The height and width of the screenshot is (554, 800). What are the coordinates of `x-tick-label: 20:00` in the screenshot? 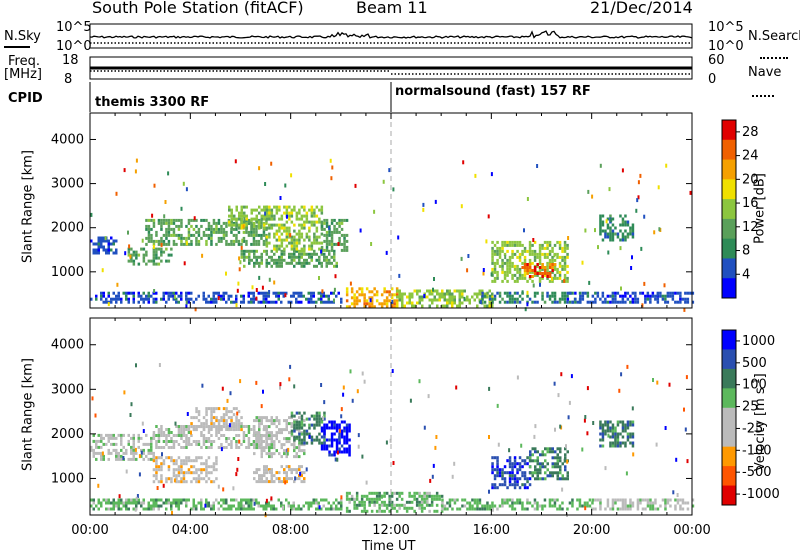 It's located at (591, 530).